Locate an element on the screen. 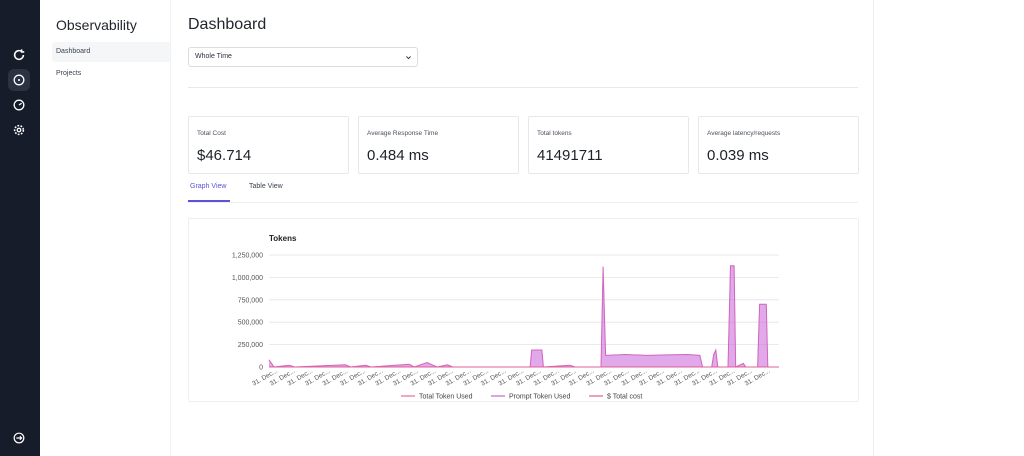  tabs-divider is located at coordinates (523, 202).